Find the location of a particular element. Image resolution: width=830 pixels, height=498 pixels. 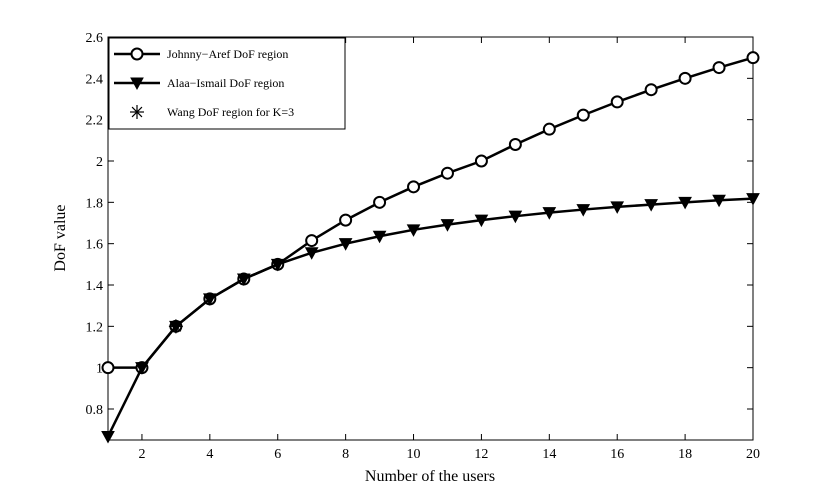

x-tick-label: 18 is located at coordinates (685, 454).